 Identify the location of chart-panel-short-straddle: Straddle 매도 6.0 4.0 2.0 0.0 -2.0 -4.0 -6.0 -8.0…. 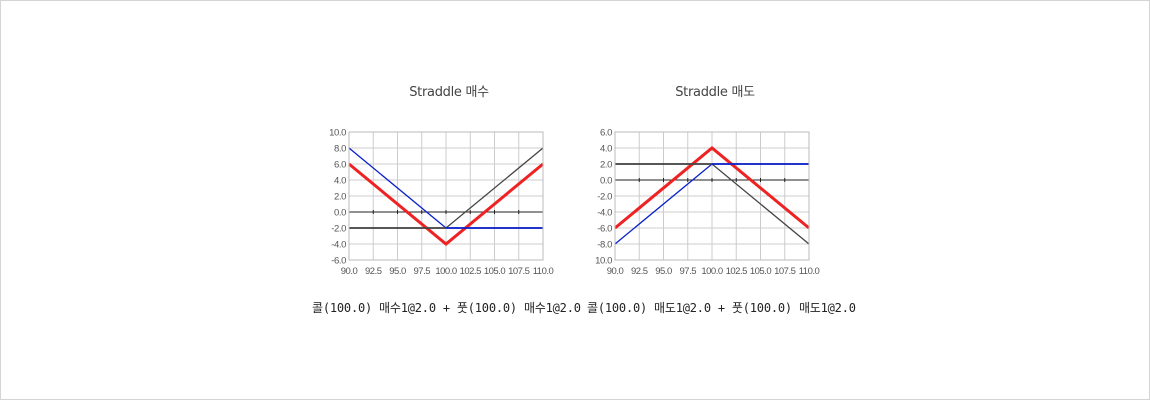
(713, 195).